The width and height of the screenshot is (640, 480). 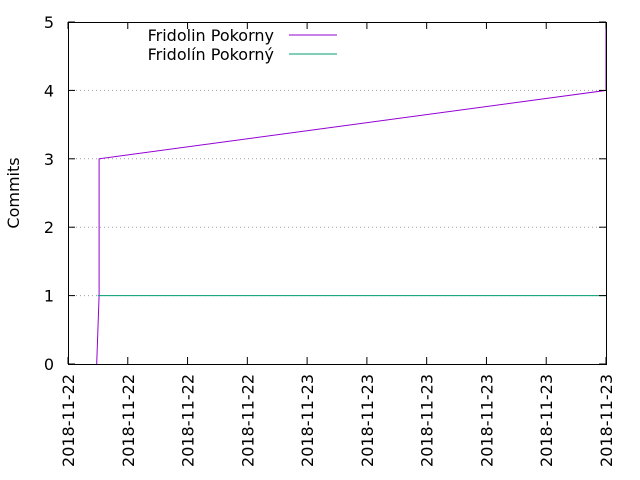 I want to click on y-tick-label: 5, so click(x=49, y=22).